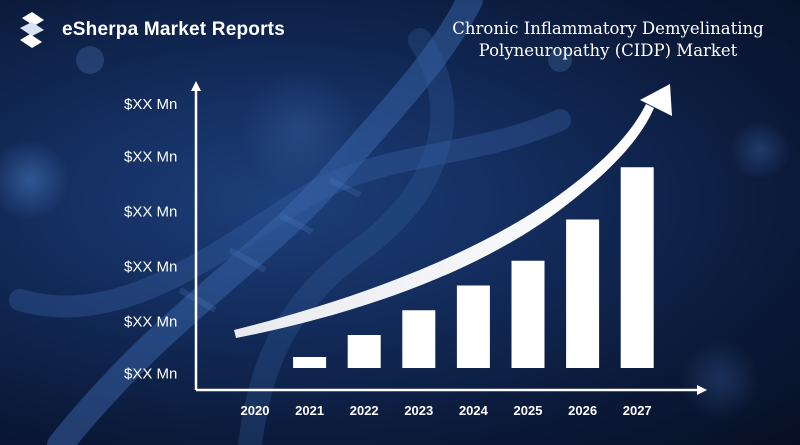 The height and width of the screenshot is (445, 800). I want to click on x-tick-label-2026: 2026, so click(582, 410).